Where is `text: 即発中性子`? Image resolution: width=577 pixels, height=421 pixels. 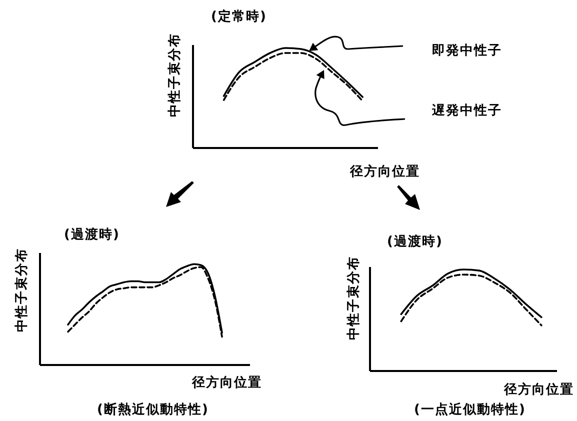
text: 即発中性子 is located at coordinates (467, 51).